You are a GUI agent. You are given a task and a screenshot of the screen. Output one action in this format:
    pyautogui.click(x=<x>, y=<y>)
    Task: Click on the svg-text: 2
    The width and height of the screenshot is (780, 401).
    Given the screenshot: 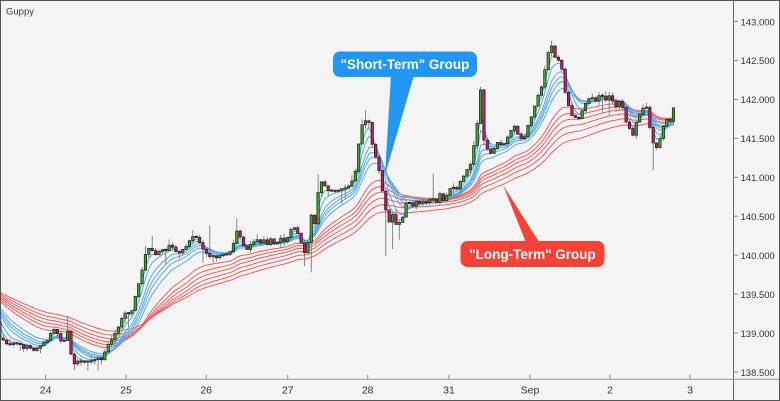 What is the action you would take?
    pyautogui.click(x=610, y=390)
    